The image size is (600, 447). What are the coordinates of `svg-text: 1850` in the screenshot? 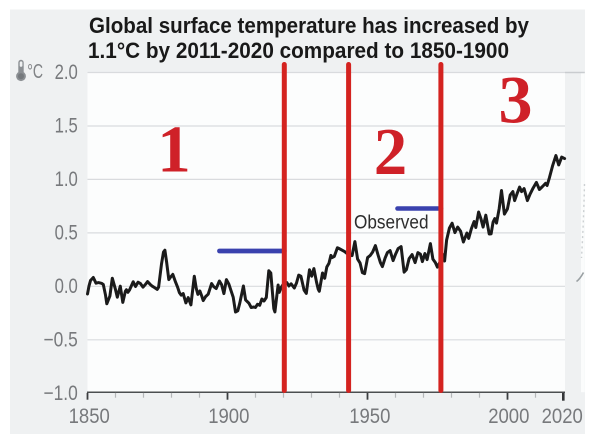 It's located at (89, 416).